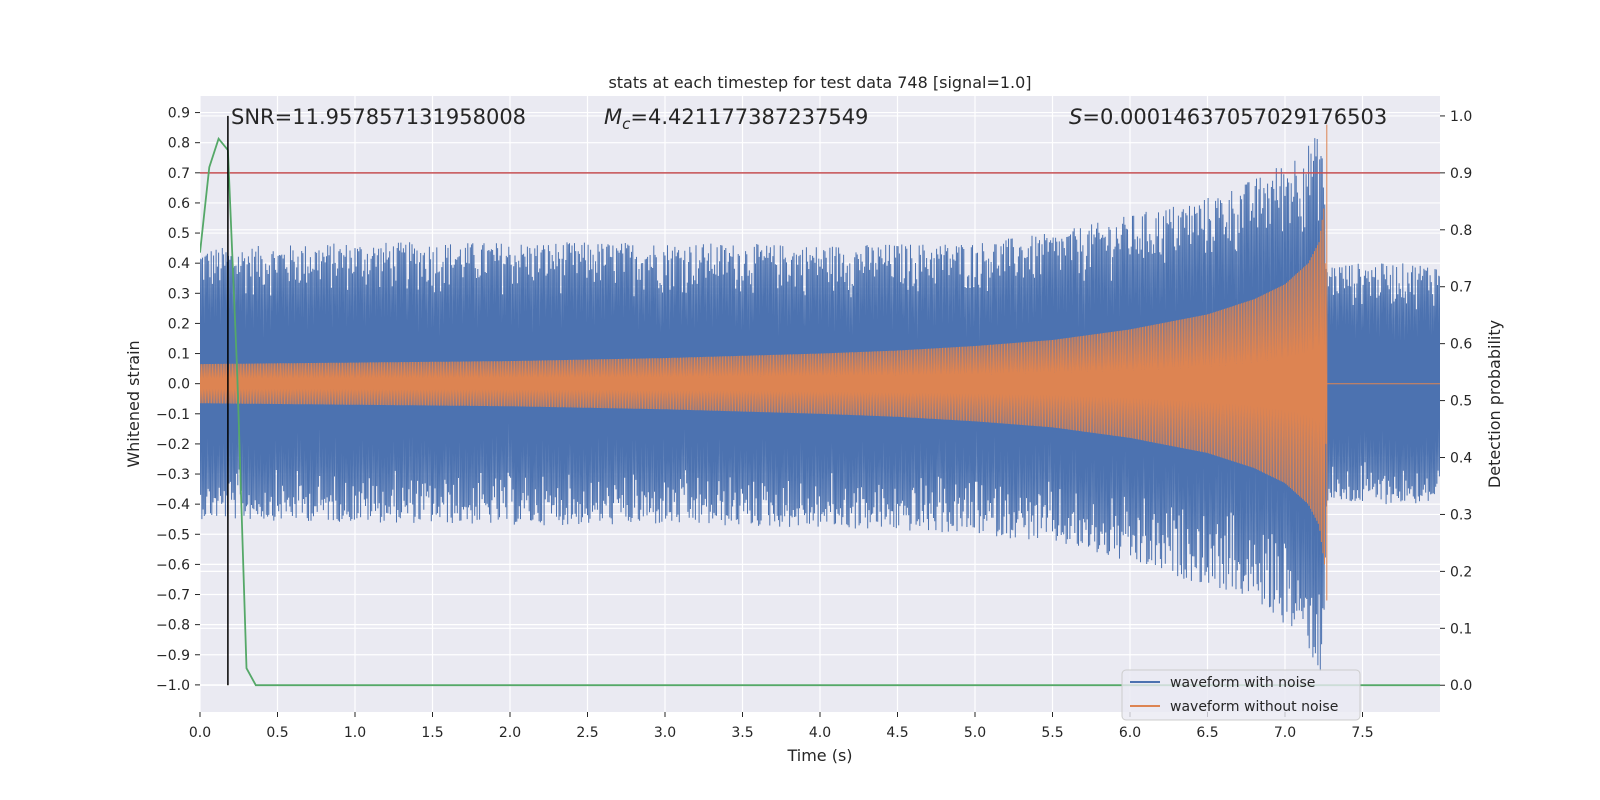 This screenshot has height=800, width=1600. What do you see at coordinates (179, 234) in the screenshot?
I see `y-tick-label: 0.5` at bounding box center [179, 234].